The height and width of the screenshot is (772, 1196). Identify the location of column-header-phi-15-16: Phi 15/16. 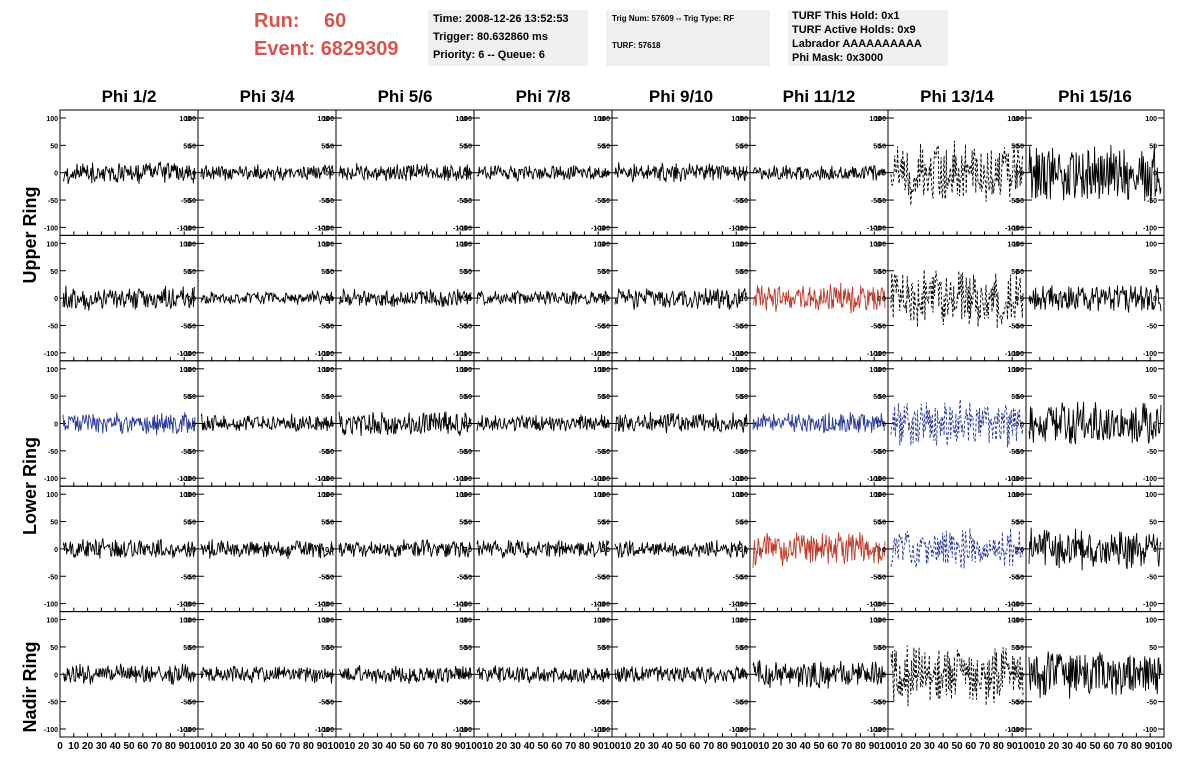
(1095, 96).